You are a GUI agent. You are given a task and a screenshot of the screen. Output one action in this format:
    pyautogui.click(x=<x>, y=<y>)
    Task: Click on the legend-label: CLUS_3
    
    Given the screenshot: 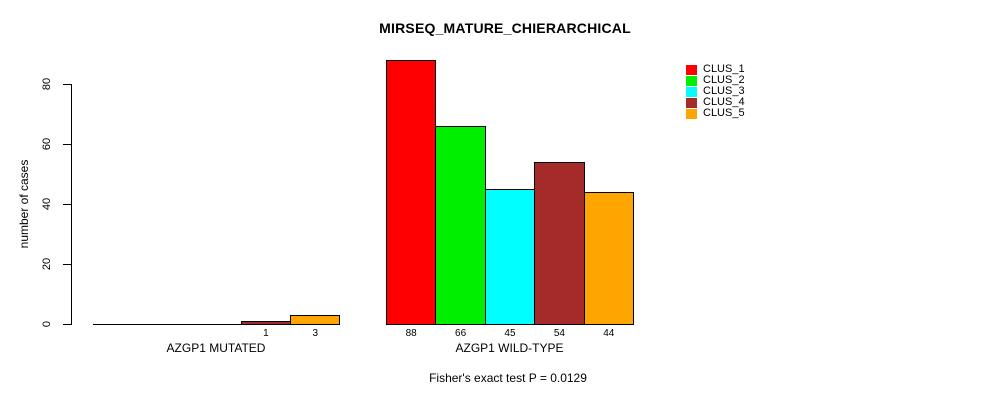 What is the action you would take?
    pyautogui.click(x=724, y=91)
    